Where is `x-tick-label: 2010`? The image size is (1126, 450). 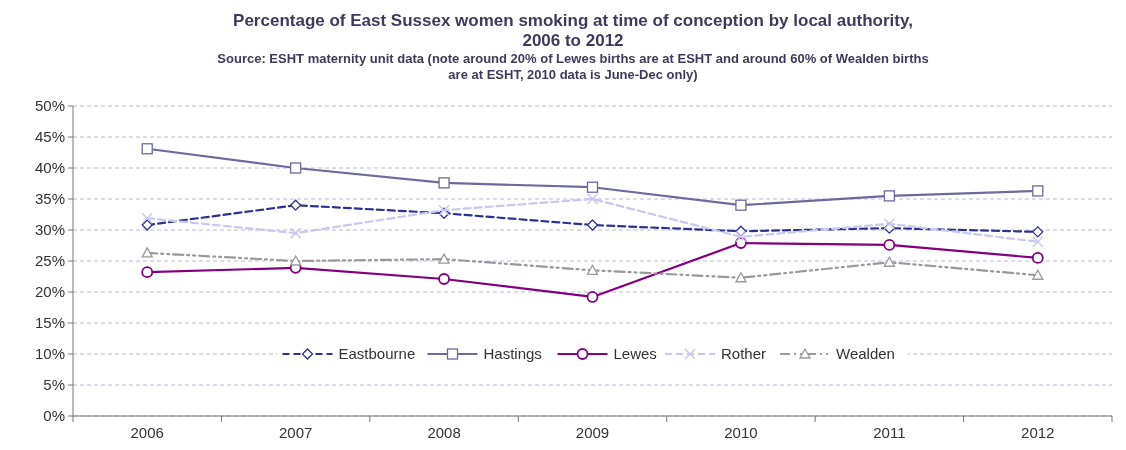
x-tick-label: 2010 is located at coordinates (741, 432).